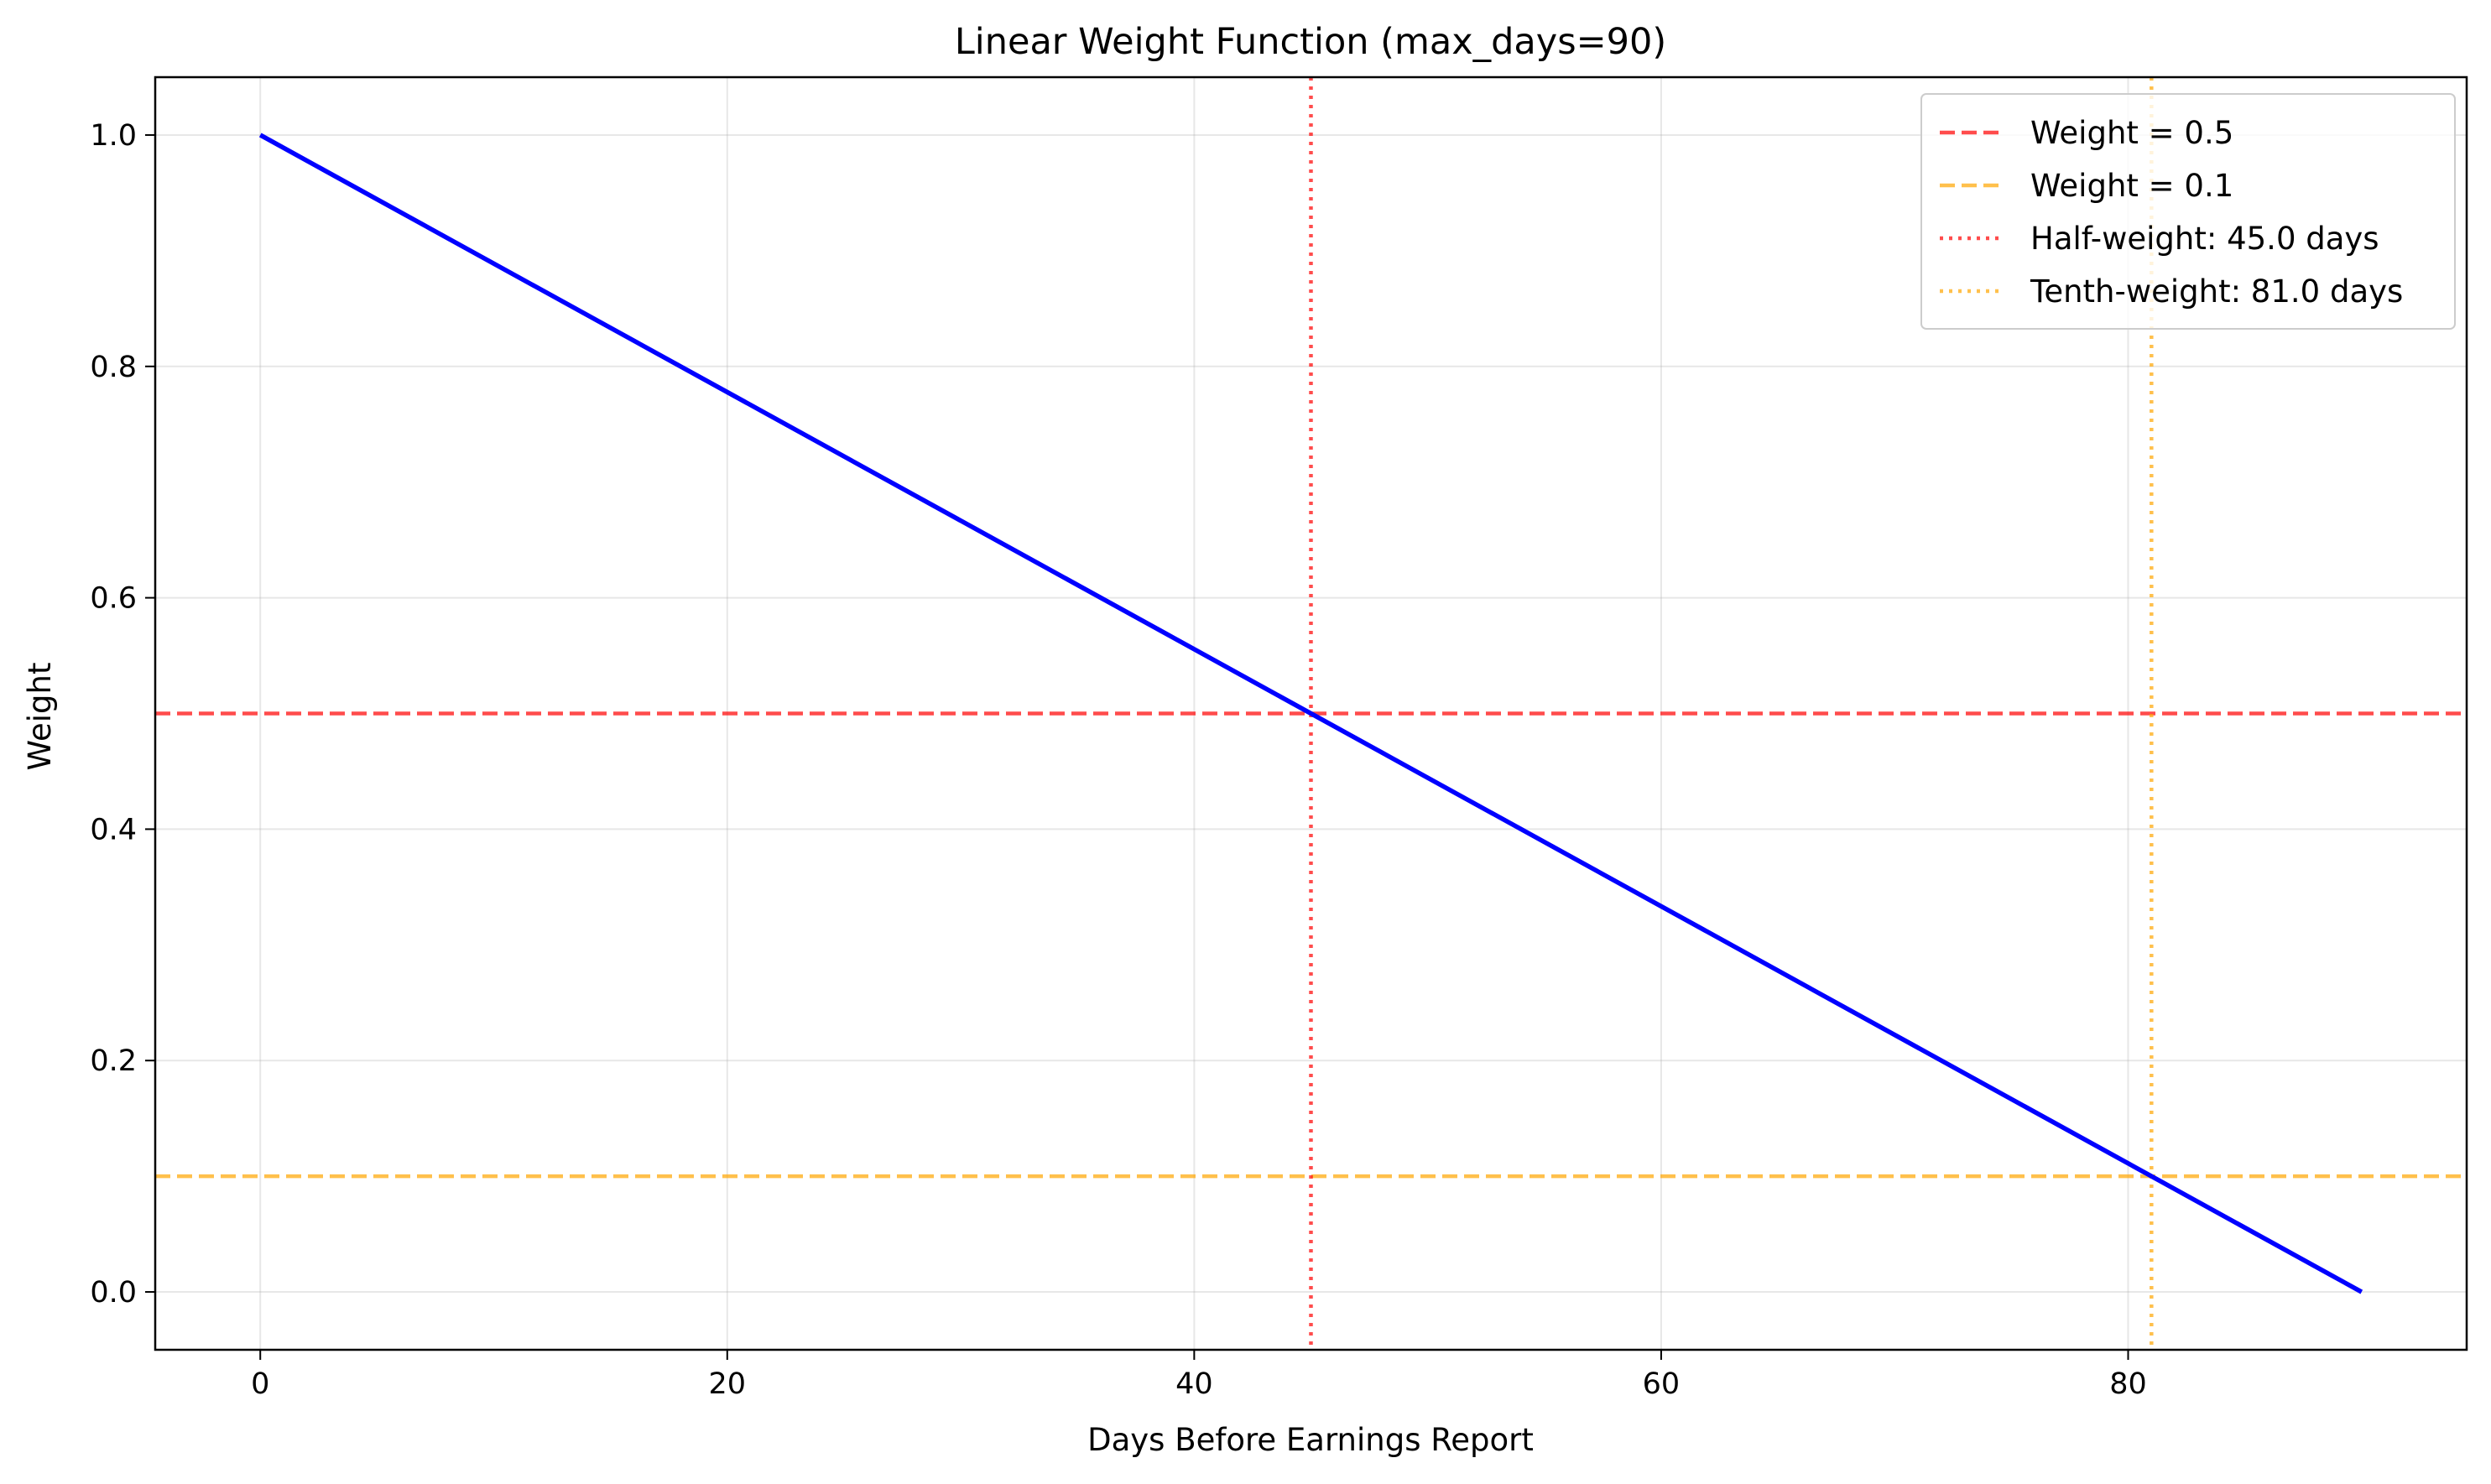  I want to click on x-tick-label: 0, so click(260, 1384).